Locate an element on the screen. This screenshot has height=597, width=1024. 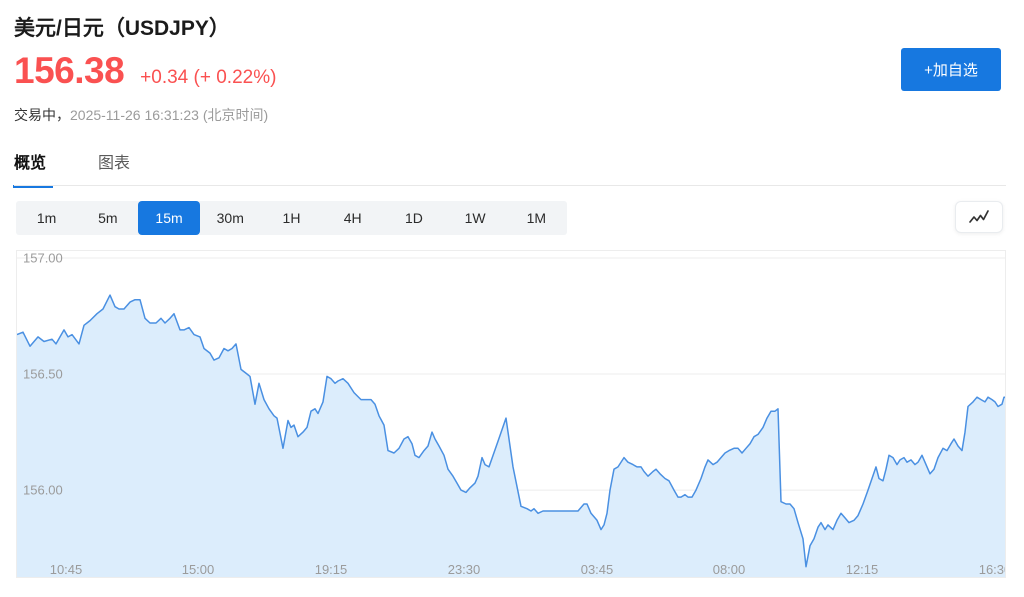
add-watchlist-button: +加自选 is located at coordinates (951, 69).